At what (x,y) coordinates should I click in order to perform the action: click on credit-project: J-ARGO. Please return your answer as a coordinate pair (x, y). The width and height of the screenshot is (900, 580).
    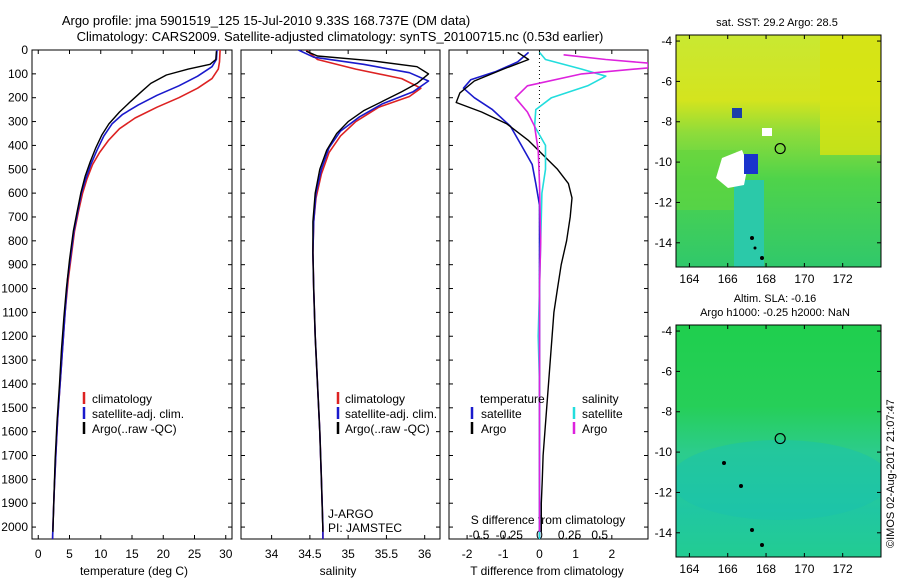
    Looking at the image, I should click on (350, 514).